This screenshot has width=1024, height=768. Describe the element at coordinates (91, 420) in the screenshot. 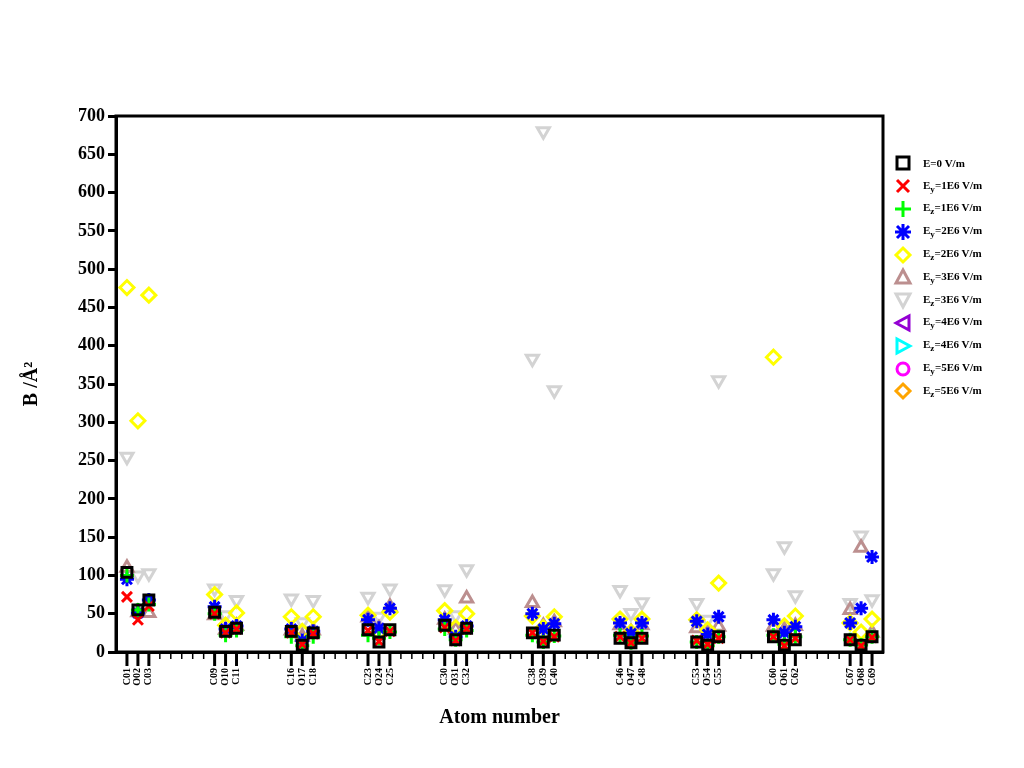

I see `y-tick-label: 300` at that location.